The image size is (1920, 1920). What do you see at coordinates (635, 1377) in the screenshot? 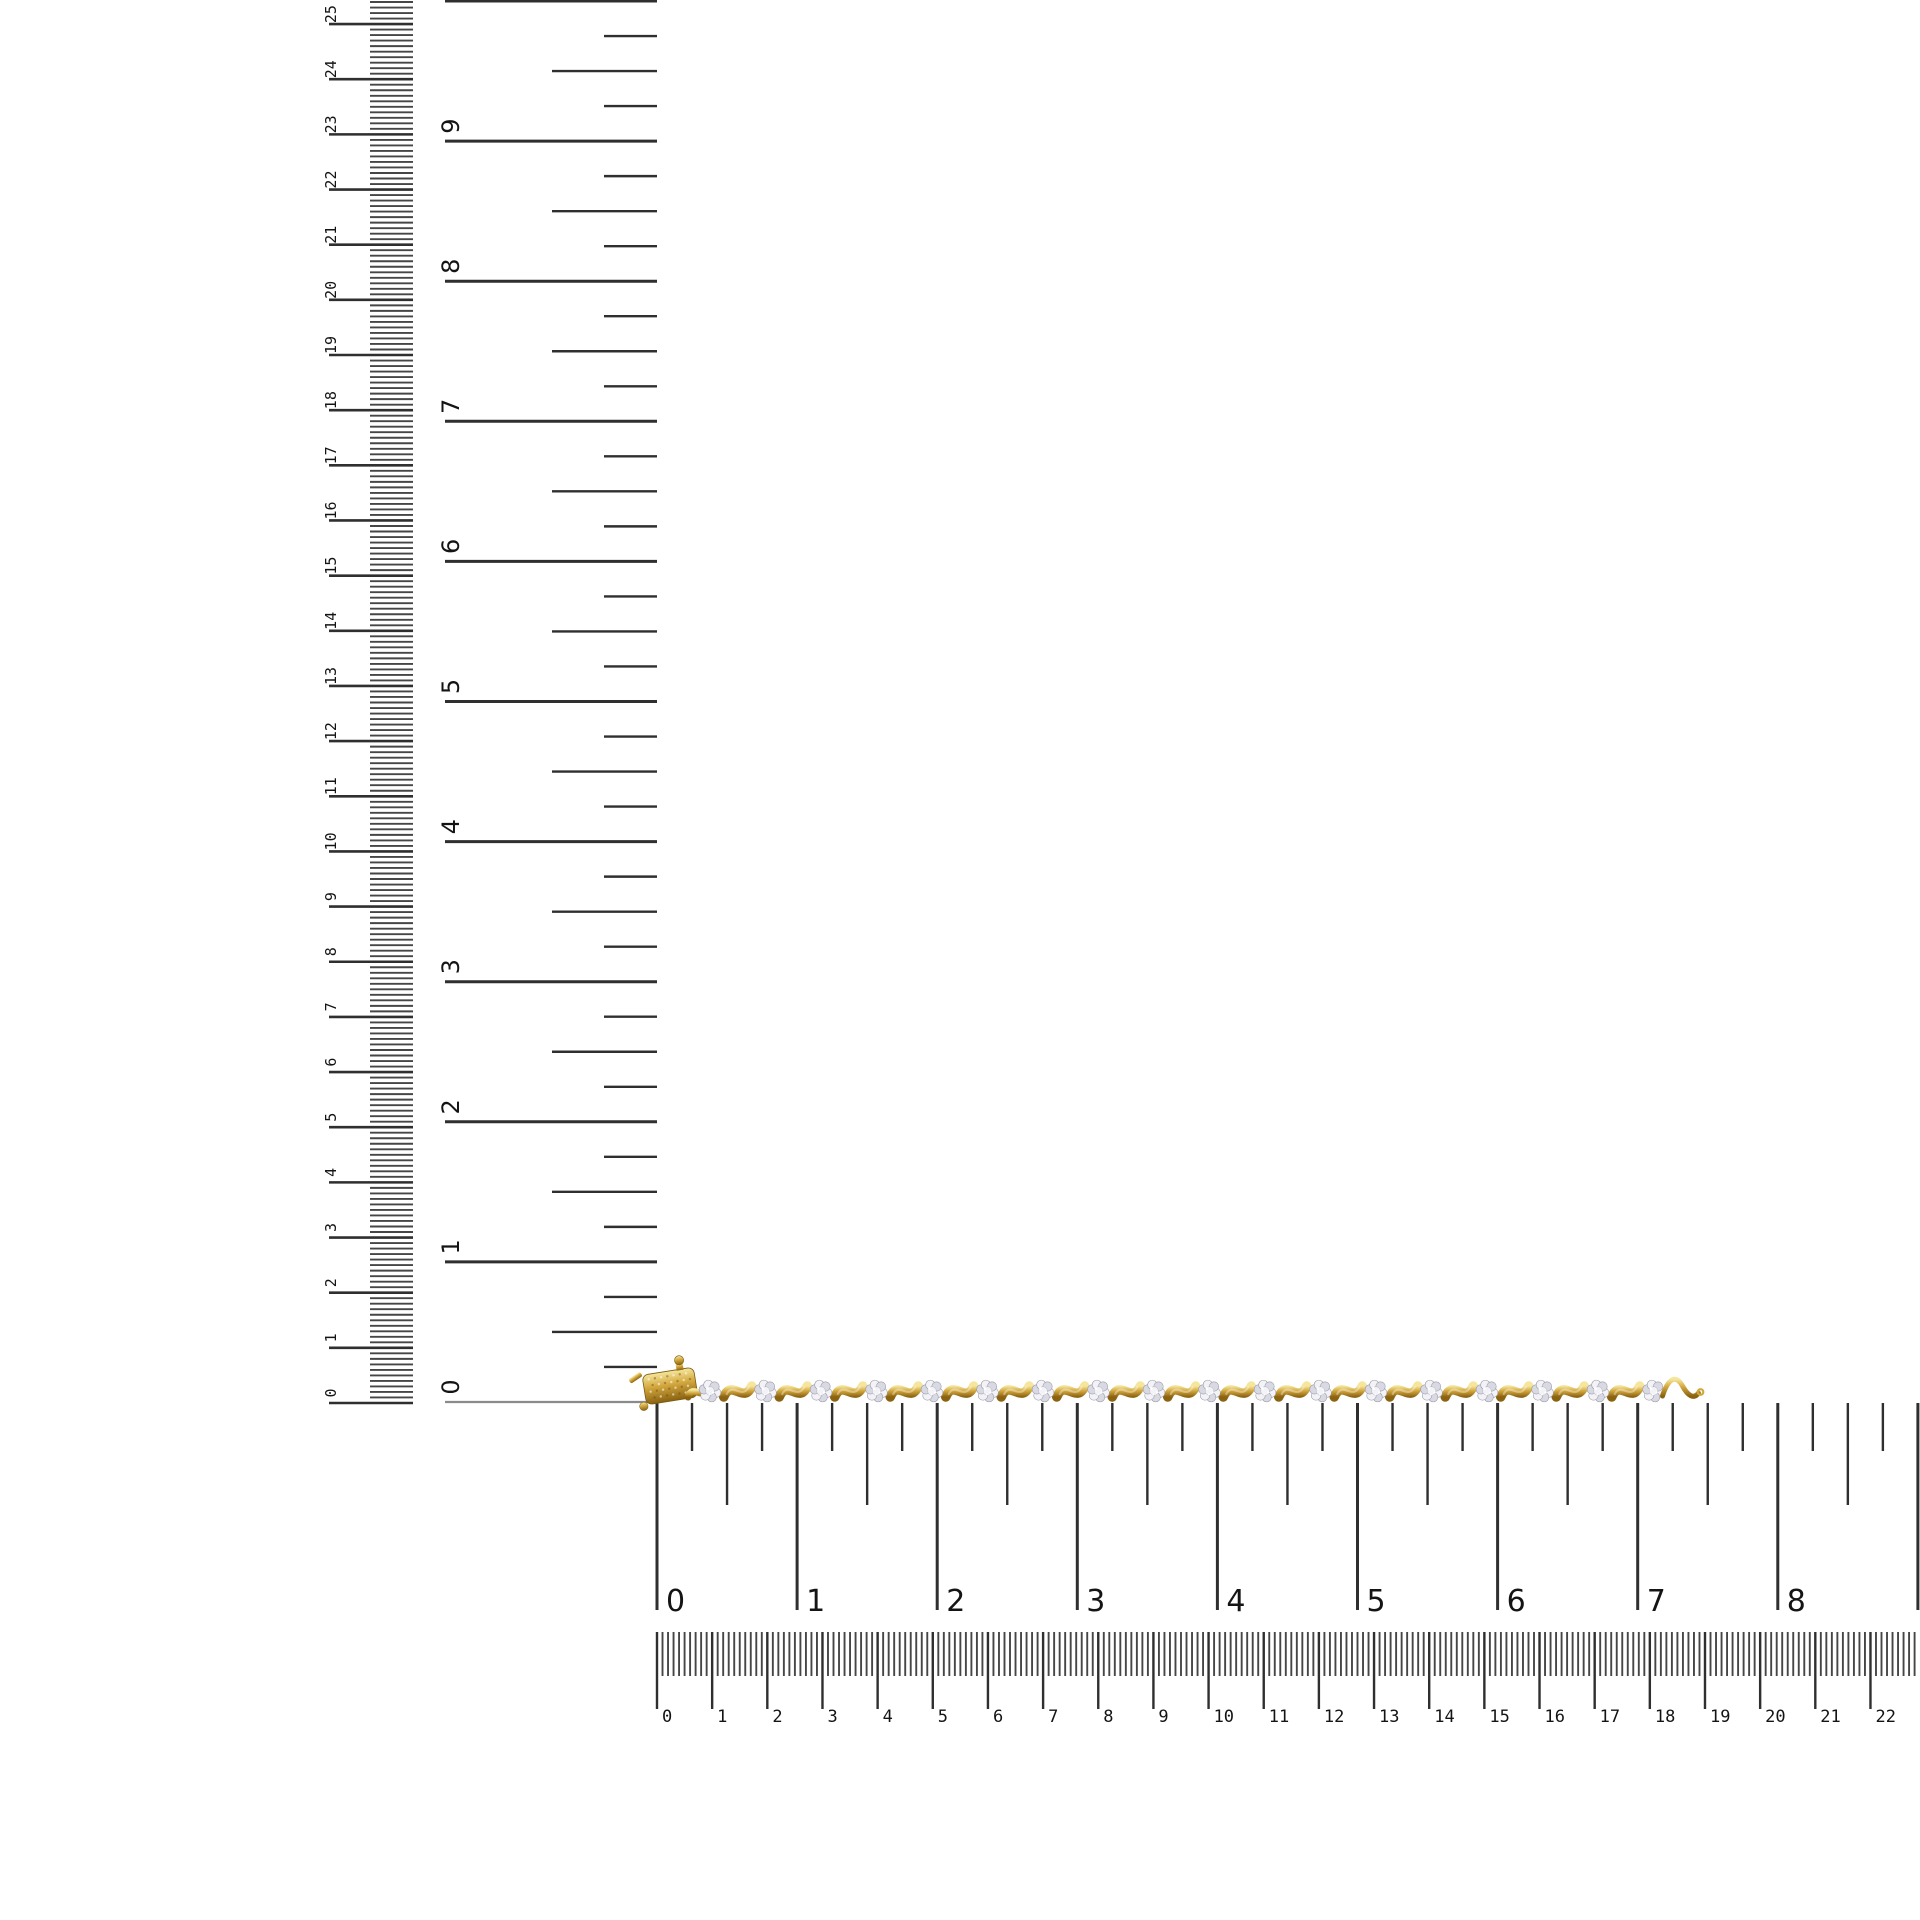
I see `clasp-tongue` at bounding box center [635, 1377].